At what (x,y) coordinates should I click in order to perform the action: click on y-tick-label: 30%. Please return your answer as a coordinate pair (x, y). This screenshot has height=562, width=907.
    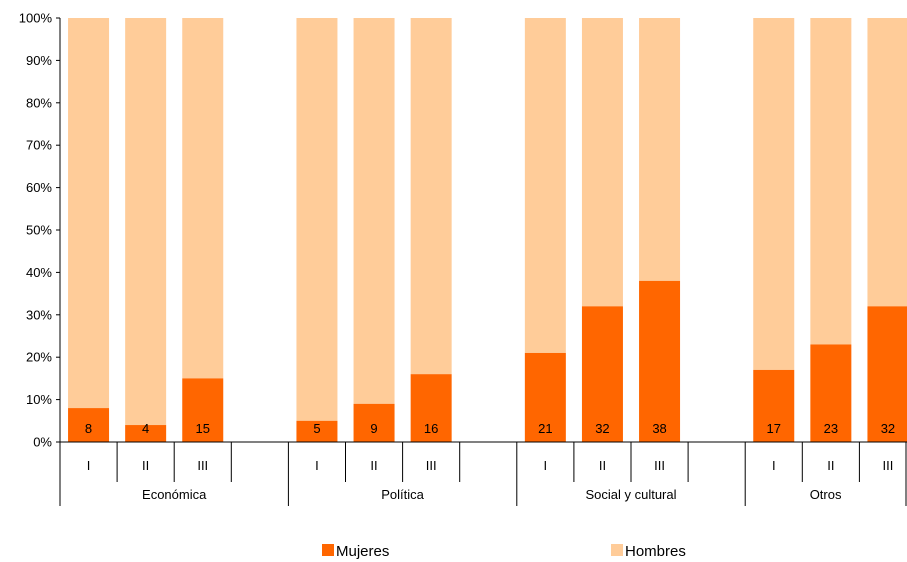
    Looking at the image, I should click on (39, 314).